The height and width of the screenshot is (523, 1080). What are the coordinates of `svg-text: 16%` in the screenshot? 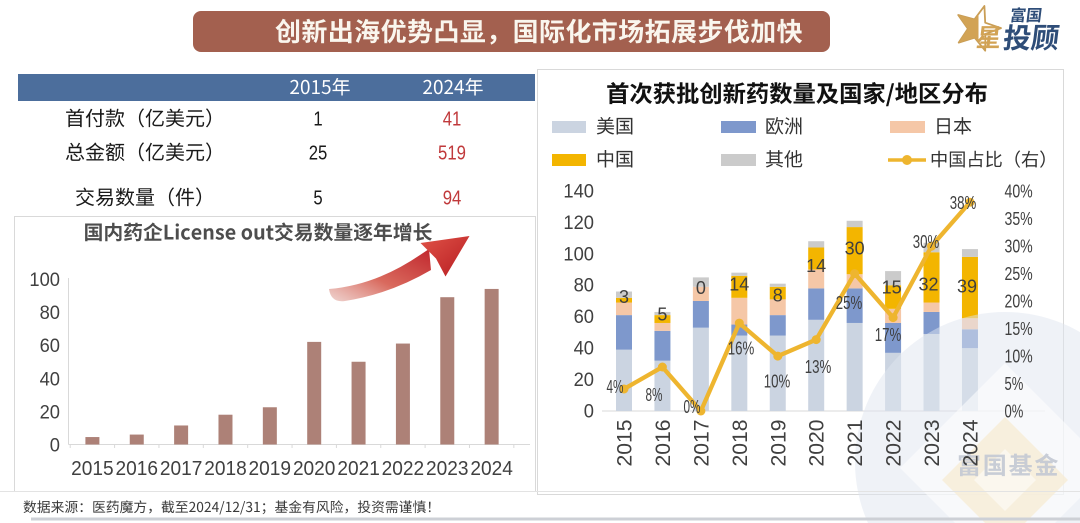 It's located at (741, 349).